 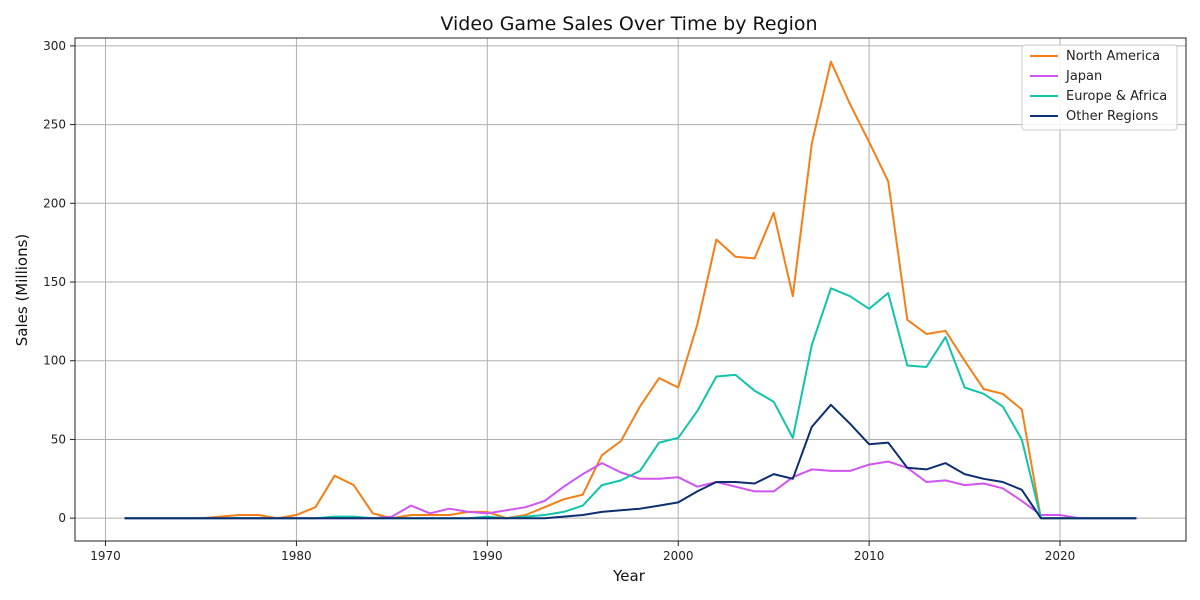 I want to click on x-tick-label: 1970, so click(x=105, y=556).